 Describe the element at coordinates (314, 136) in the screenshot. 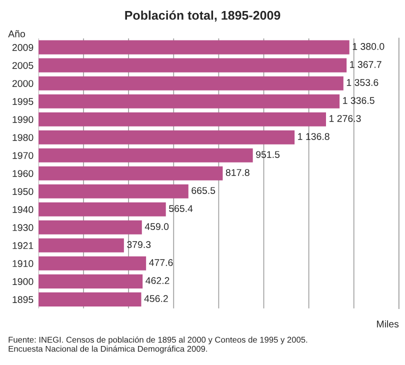

I see `data-label: 1 136.8` at that location.